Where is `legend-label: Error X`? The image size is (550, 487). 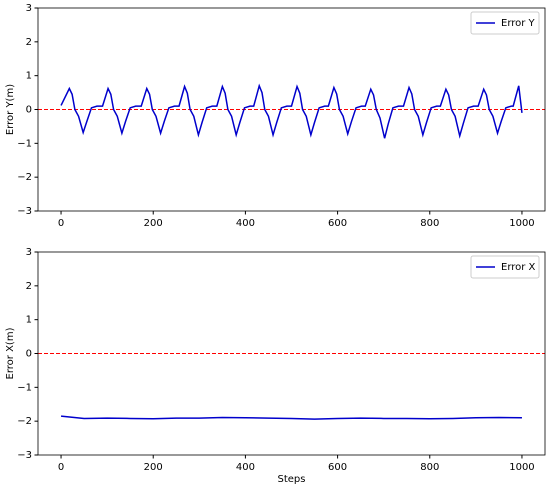
legend-label: Error X is located at coordinates (518, 267).